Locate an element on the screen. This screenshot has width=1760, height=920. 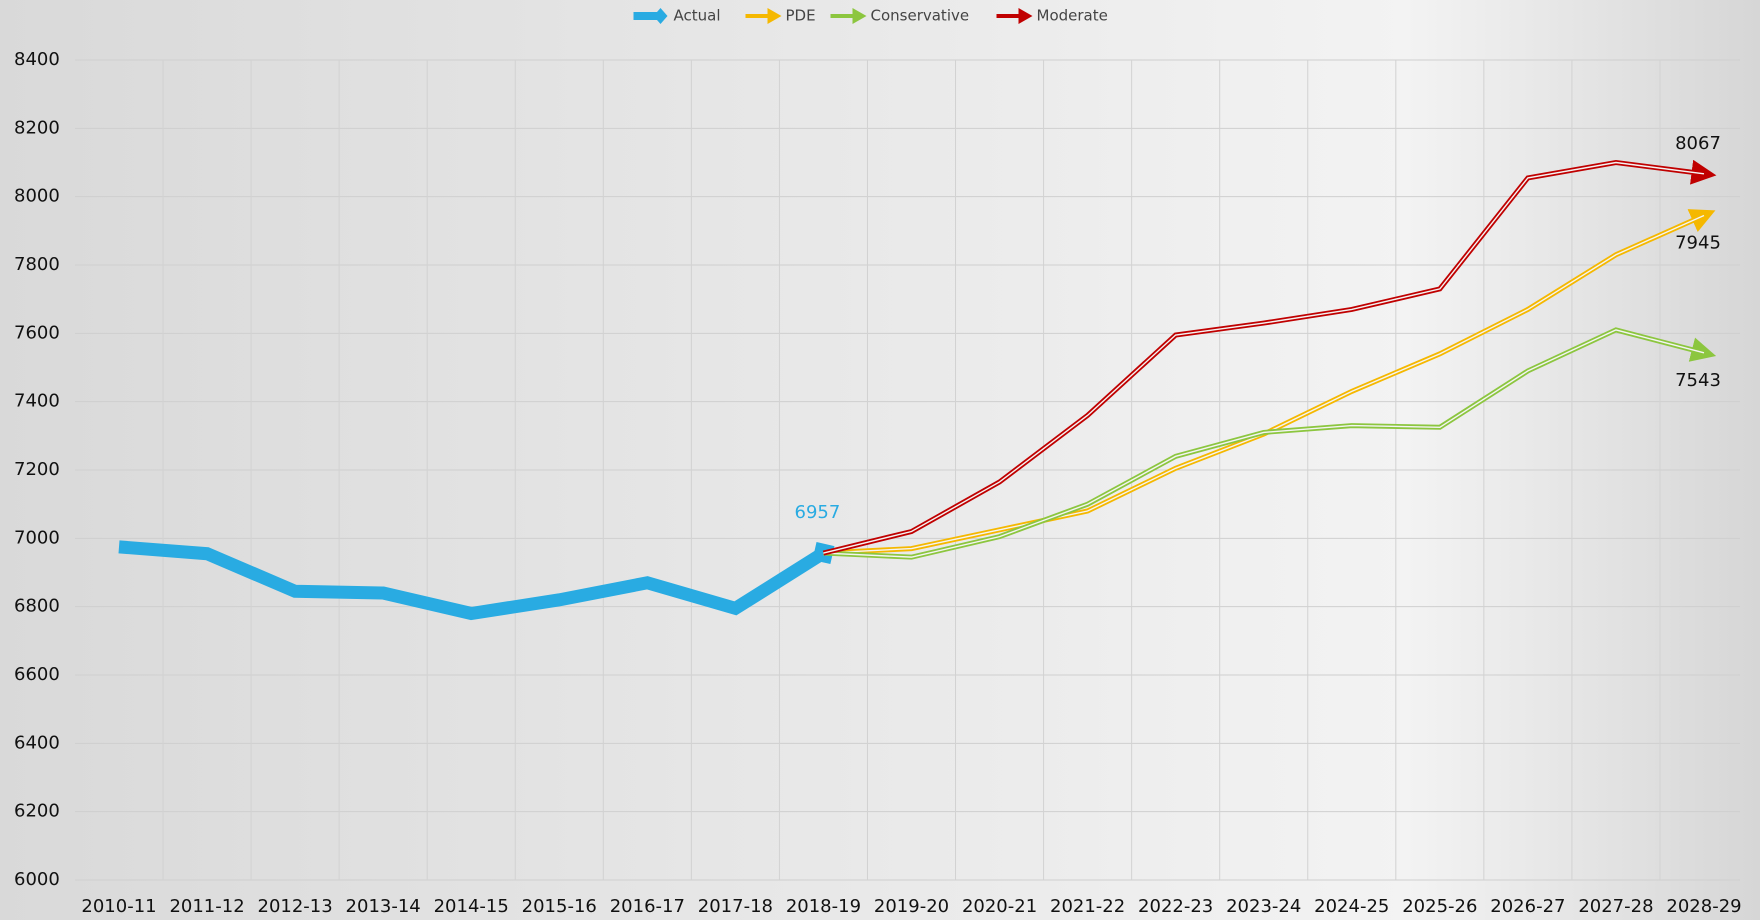
y-tick-label: 6200 is located at coordinates (37, 811).